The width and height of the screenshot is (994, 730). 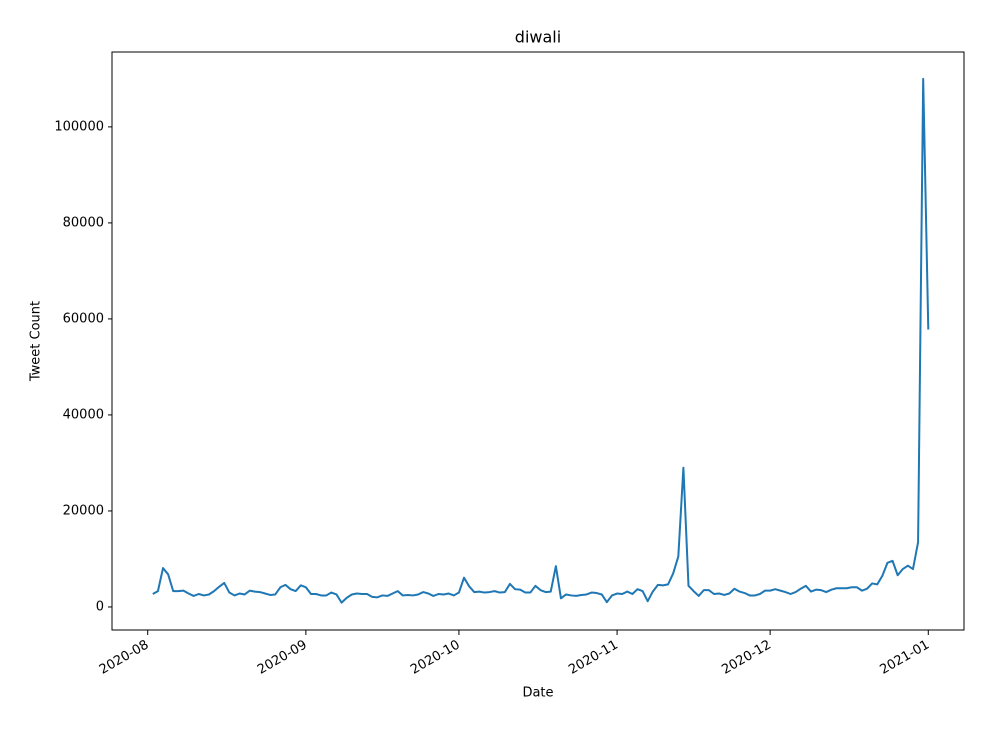 I want to click on y-tick-label: 20000, so click(x=83, y=510).